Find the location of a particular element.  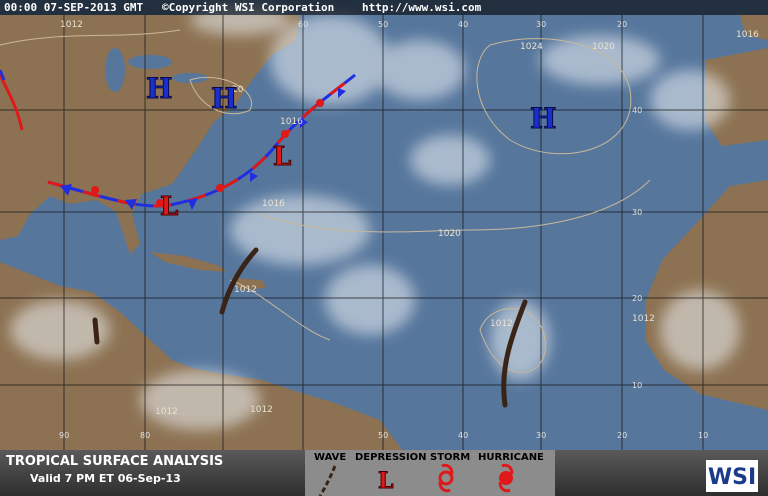

logo: WSI is located at coordinates (732, 477).